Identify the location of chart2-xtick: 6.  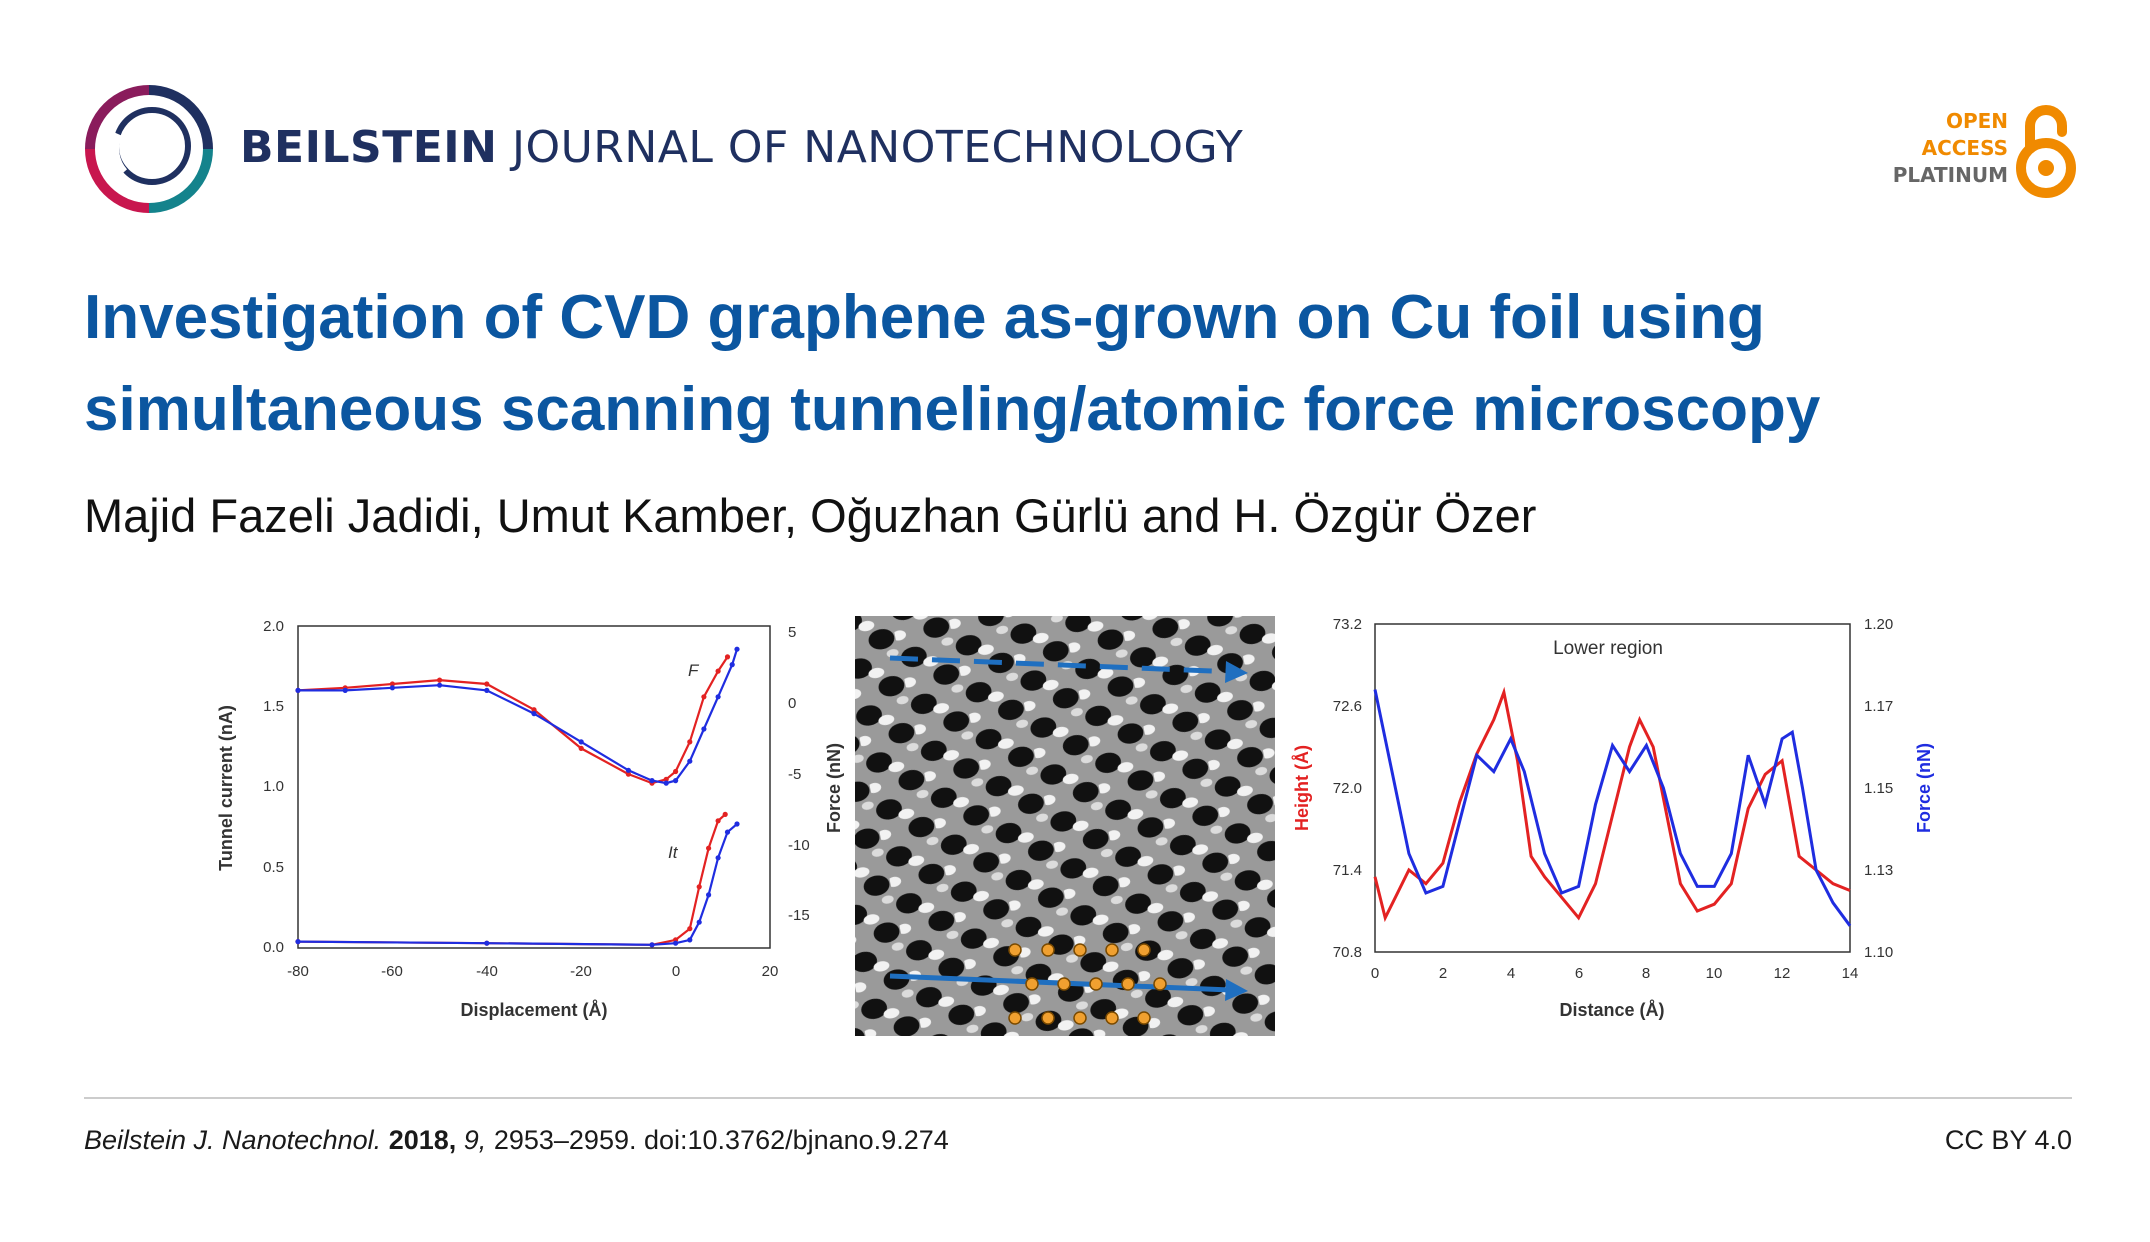
(1579, 973).